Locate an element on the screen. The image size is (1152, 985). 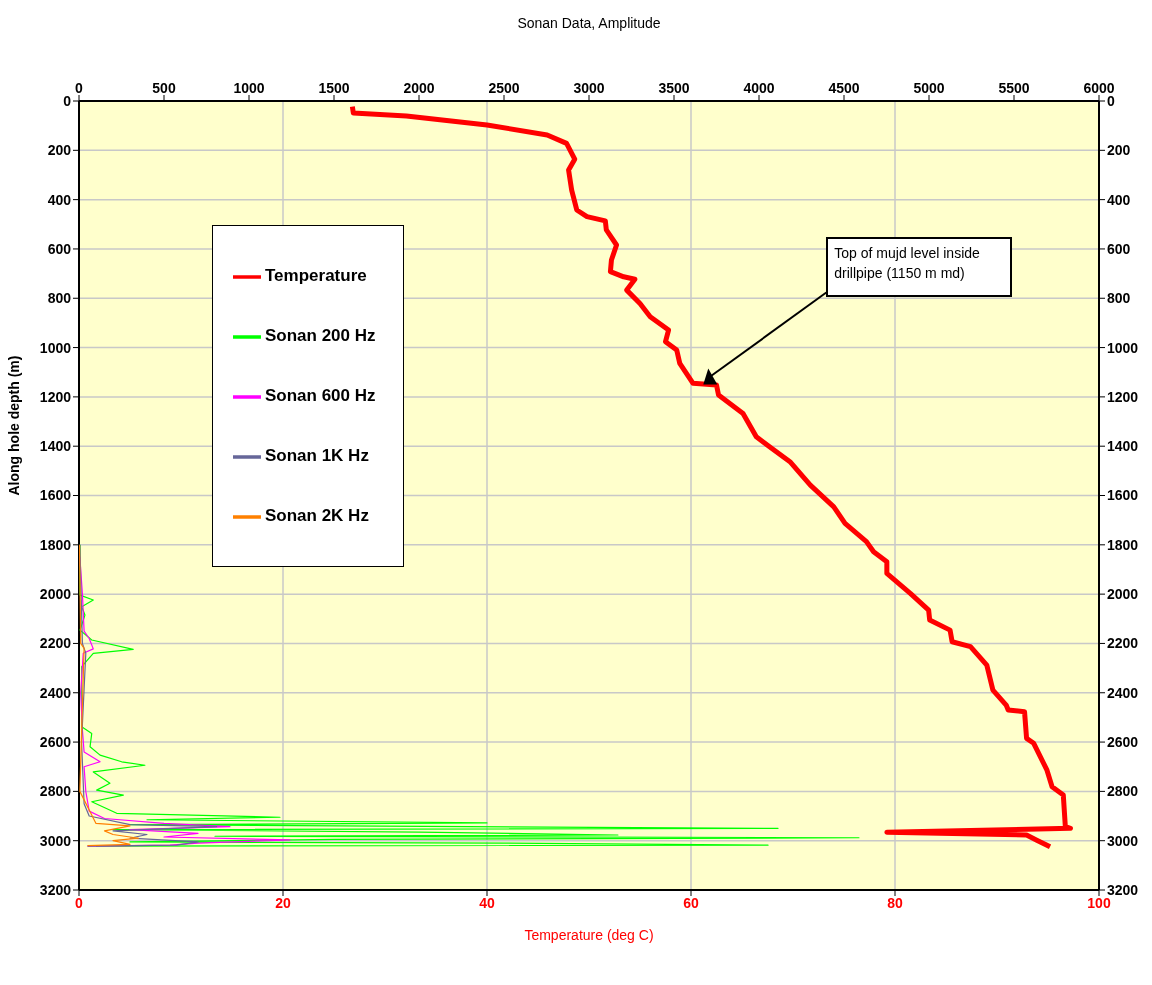
x2-tick-label: 2500 is located at coordinates (504, 88).